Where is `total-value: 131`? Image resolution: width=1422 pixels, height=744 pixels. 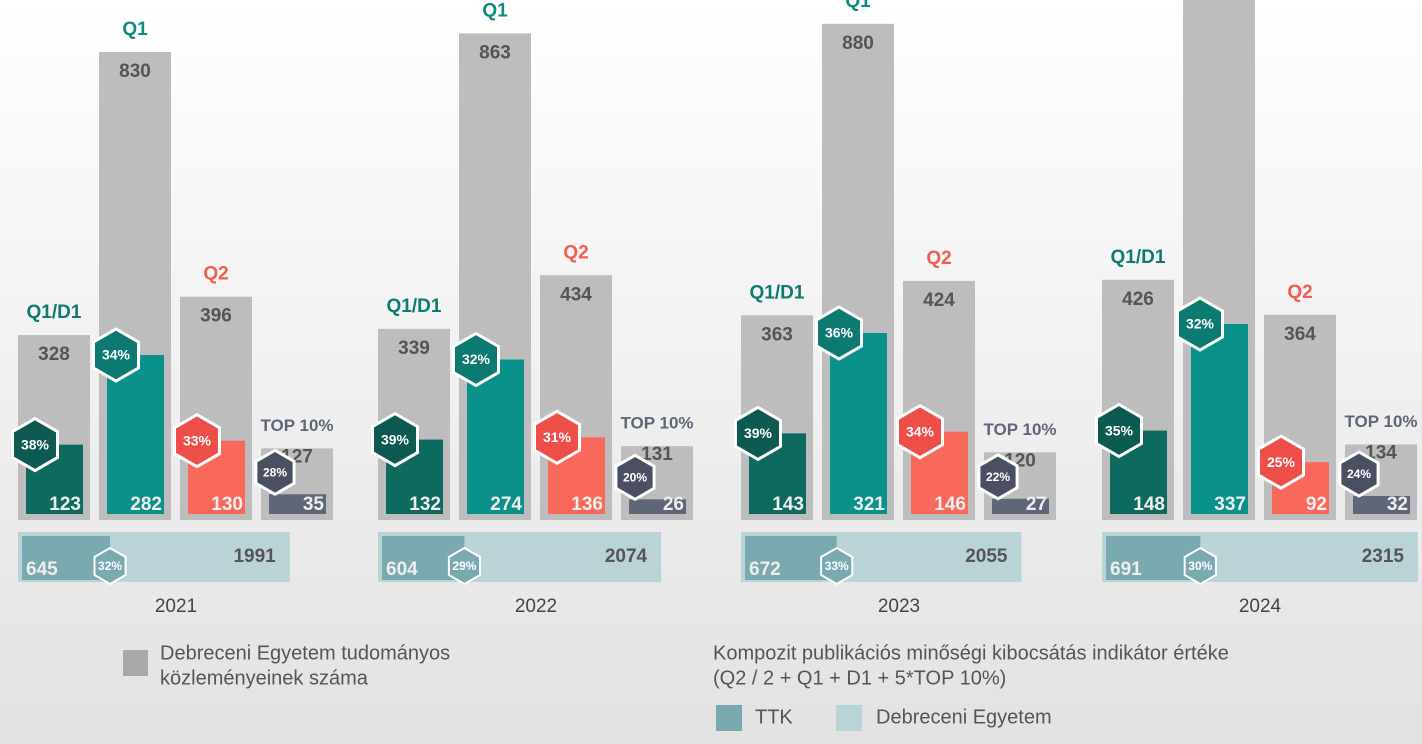
total-value: 131 is located at coordinates (657, 454).